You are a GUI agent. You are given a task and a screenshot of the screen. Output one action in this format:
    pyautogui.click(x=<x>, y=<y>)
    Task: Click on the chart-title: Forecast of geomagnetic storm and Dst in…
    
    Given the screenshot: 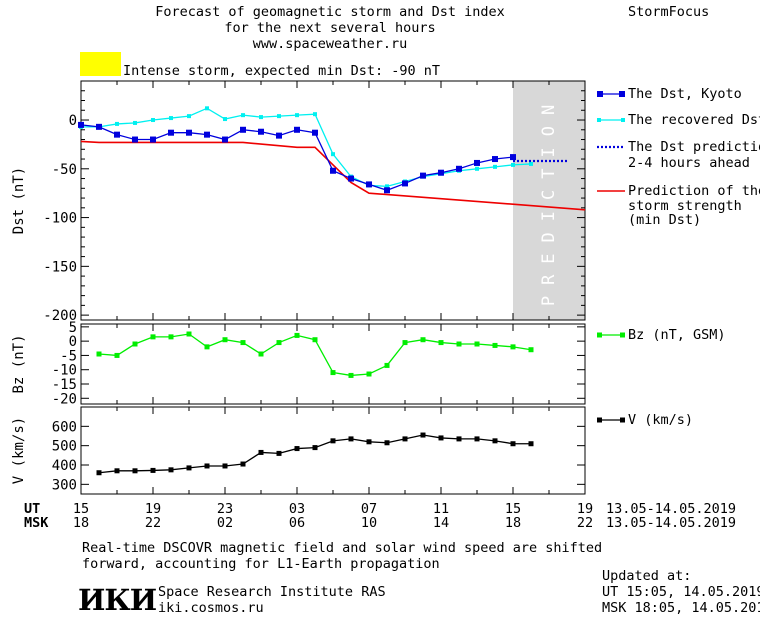 What is the action you would take?
    pyautogui.click(x=330, y=12)
    